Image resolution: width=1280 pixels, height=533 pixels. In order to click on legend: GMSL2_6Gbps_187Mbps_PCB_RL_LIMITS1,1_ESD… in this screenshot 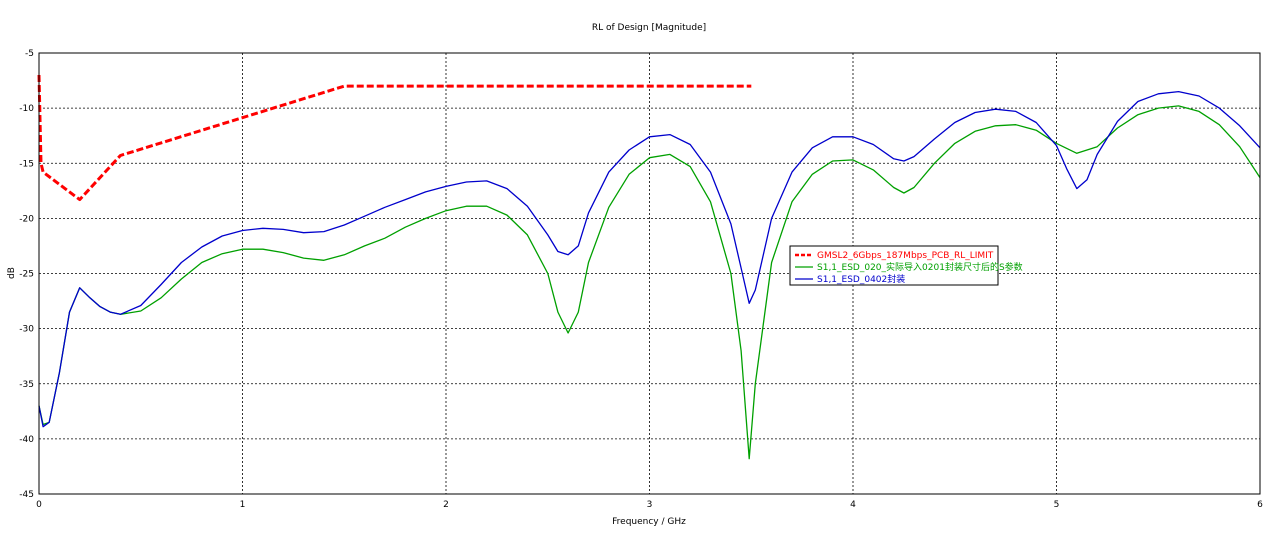, I will do `click(906, 265)`.